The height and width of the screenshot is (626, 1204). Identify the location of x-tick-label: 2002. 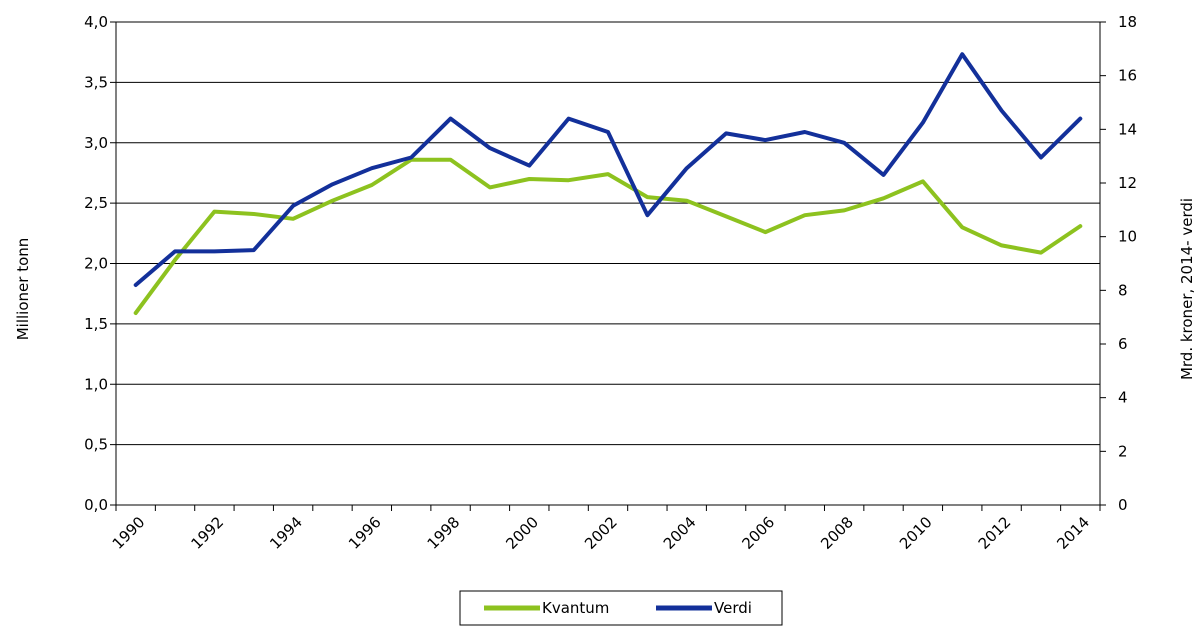
(601, 533).